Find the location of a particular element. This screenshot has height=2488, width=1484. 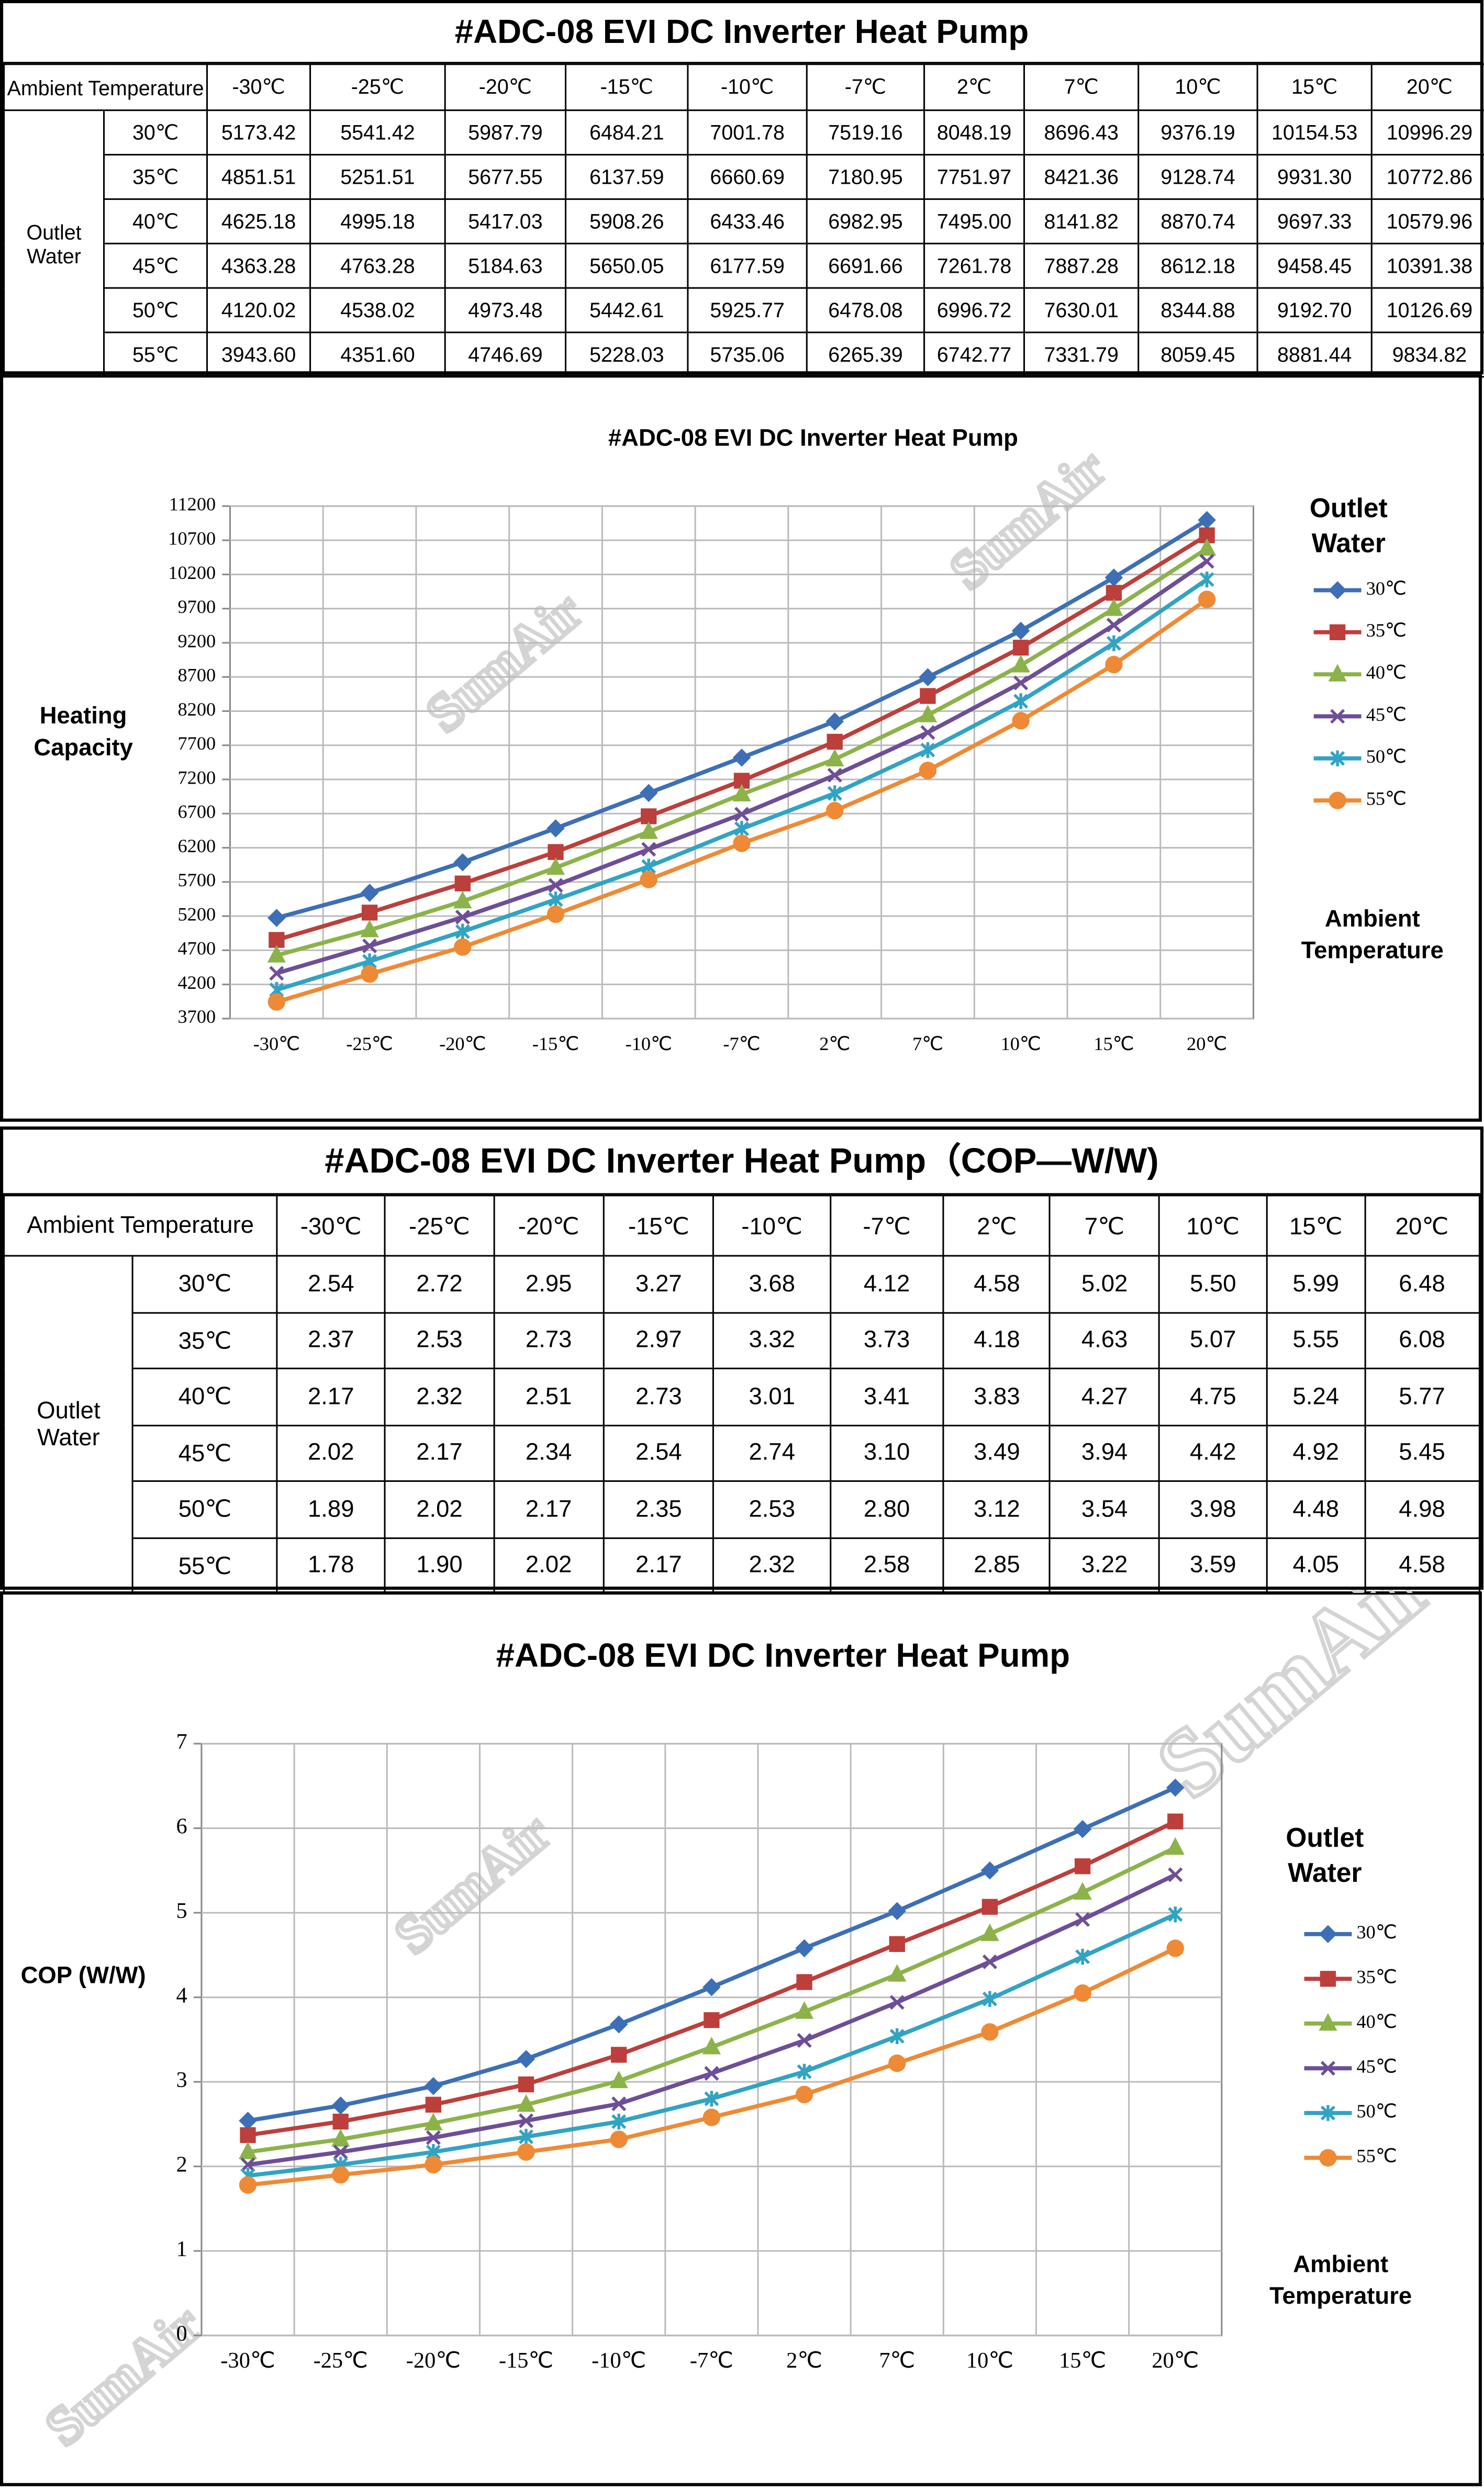

table-cell: 2.80 is located at coordinates (886, 1509).